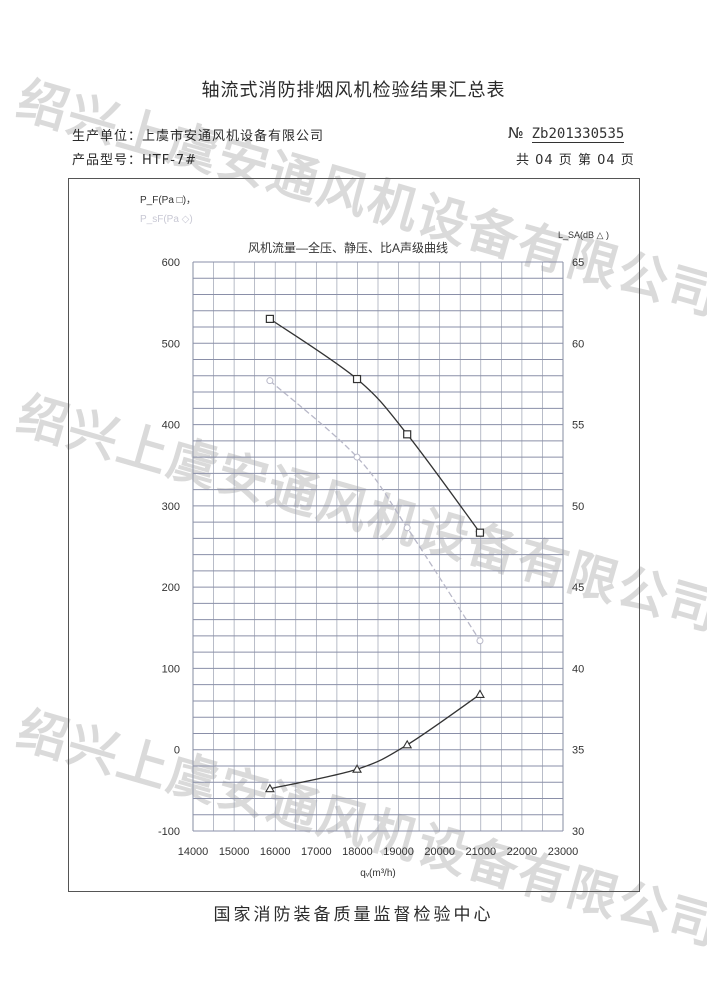  I want to click on y-right-tick-label: 55, so click(578, 426).